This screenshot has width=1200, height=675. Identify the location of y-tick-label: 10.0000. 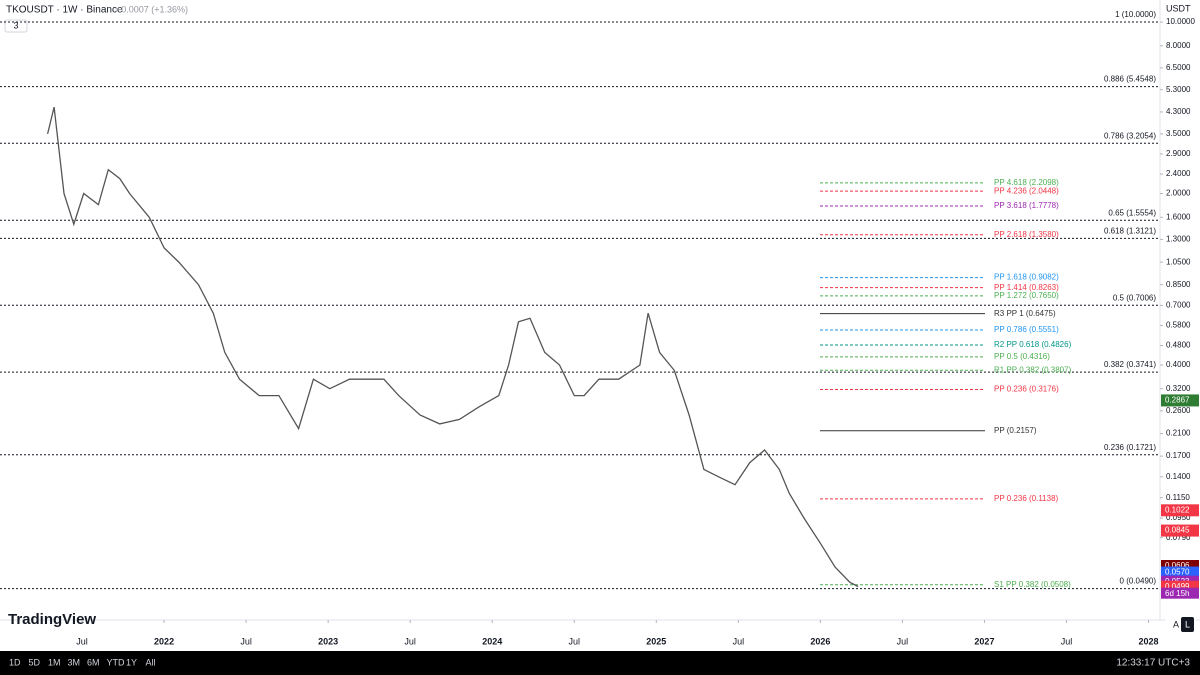
(1180, 21).